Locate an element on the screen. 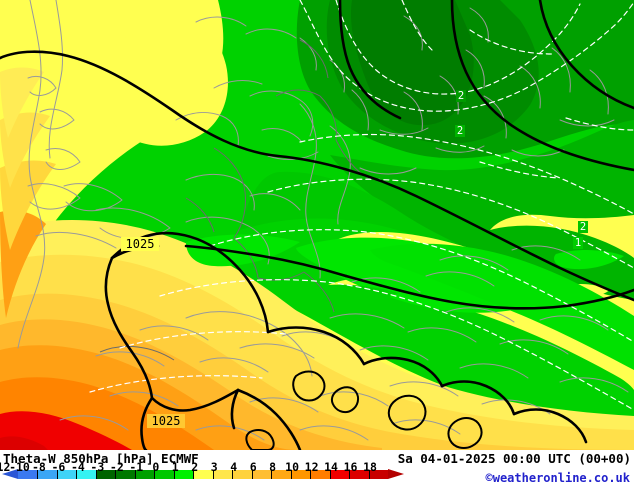 The image size is (634, 490). color-scale-tick--10: -10 is located at coordinates (19, 467).